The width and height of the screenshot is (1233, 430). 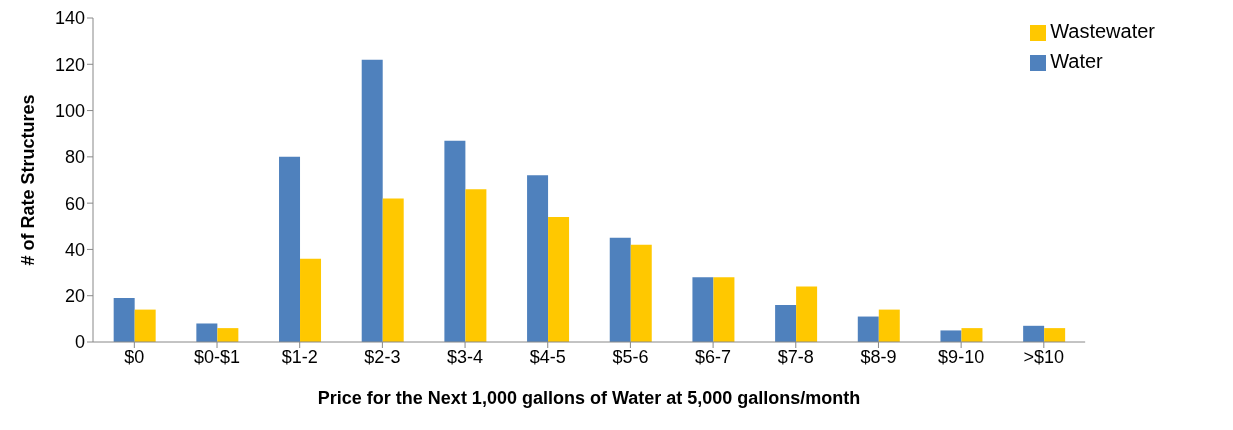 What do you see at coordinates (74, 249) in the screenshot?
I see `y-tick-label: 40` at bounding box center [74, 249].